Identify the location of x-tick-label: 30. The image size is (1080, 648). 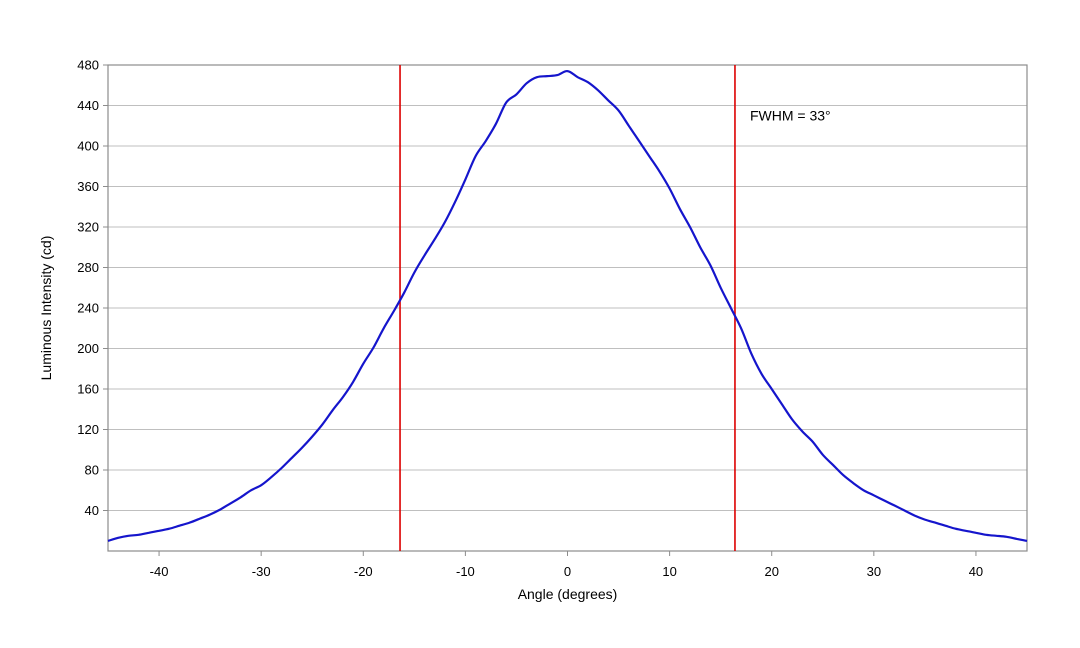
(874, 571).